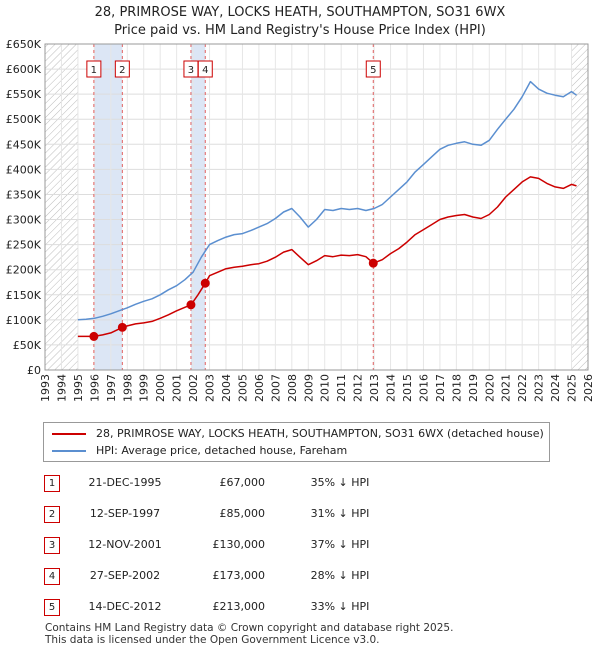 The image size is (600, 650). What do you see at coordinates (539, 388) in the screenshot?
I see `x-tick-label: 2023` at bounding box center [539, 388].